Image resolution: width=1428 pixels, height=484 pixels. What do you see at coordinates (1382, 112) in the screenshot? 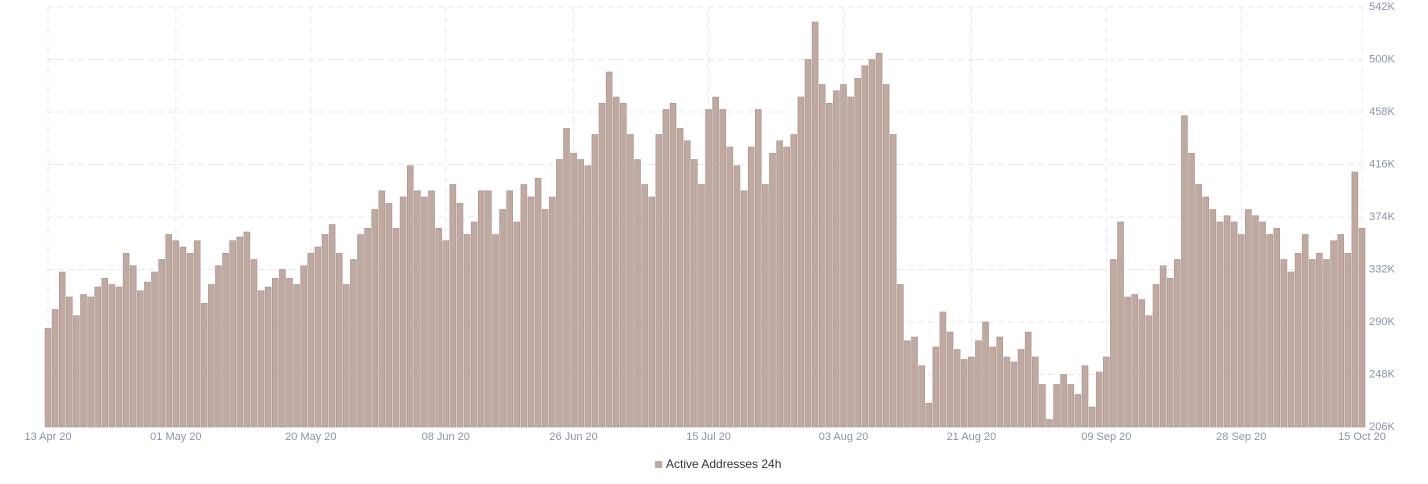
I see `y-tick-label: 458K` at bounding box center [1382, 112].